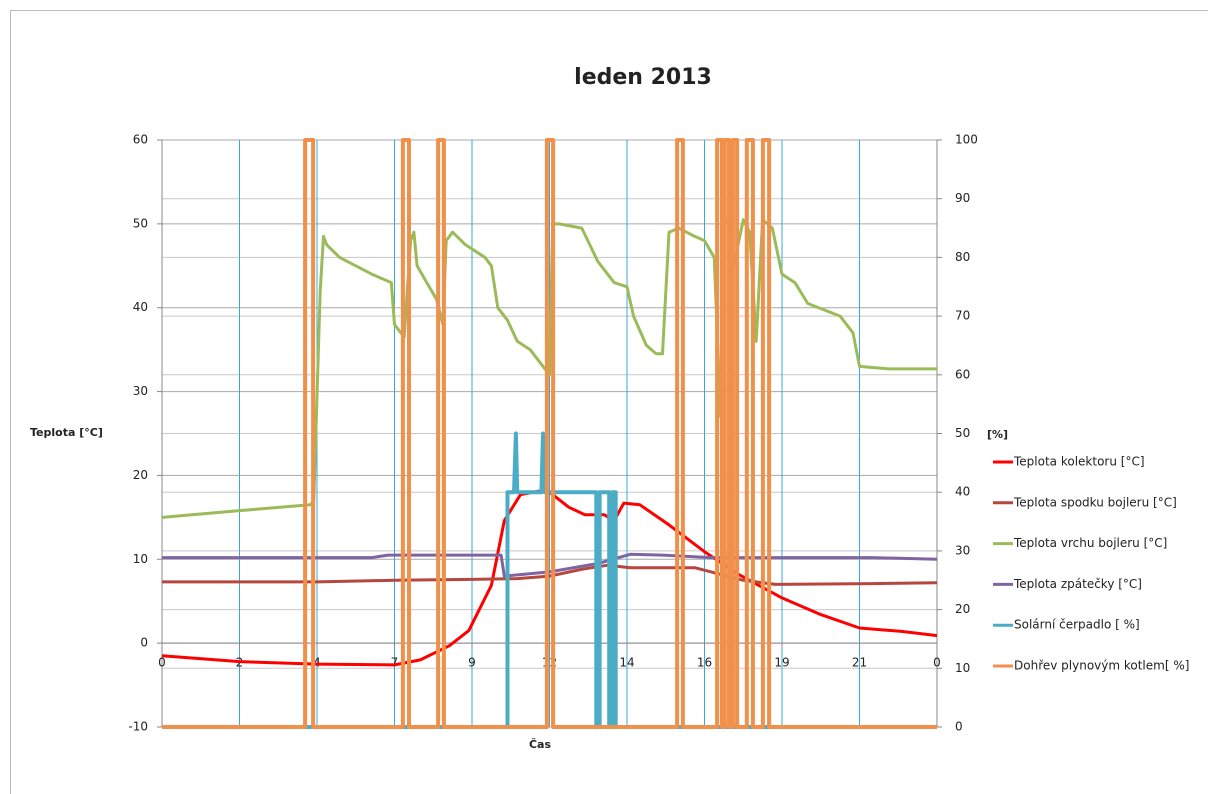  What do you see at coordinates (140, 475) in the screenshot?
I see `y-tick-label: 20` at bounding box center [140, 475].